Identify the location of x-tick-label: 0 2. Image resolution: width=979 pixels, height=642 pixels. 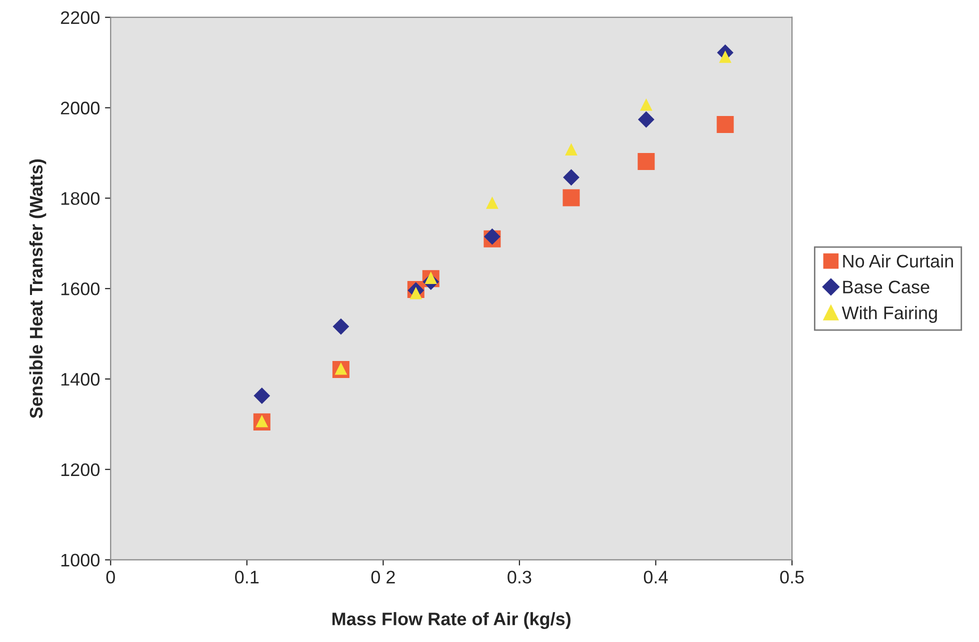
(383, 577).